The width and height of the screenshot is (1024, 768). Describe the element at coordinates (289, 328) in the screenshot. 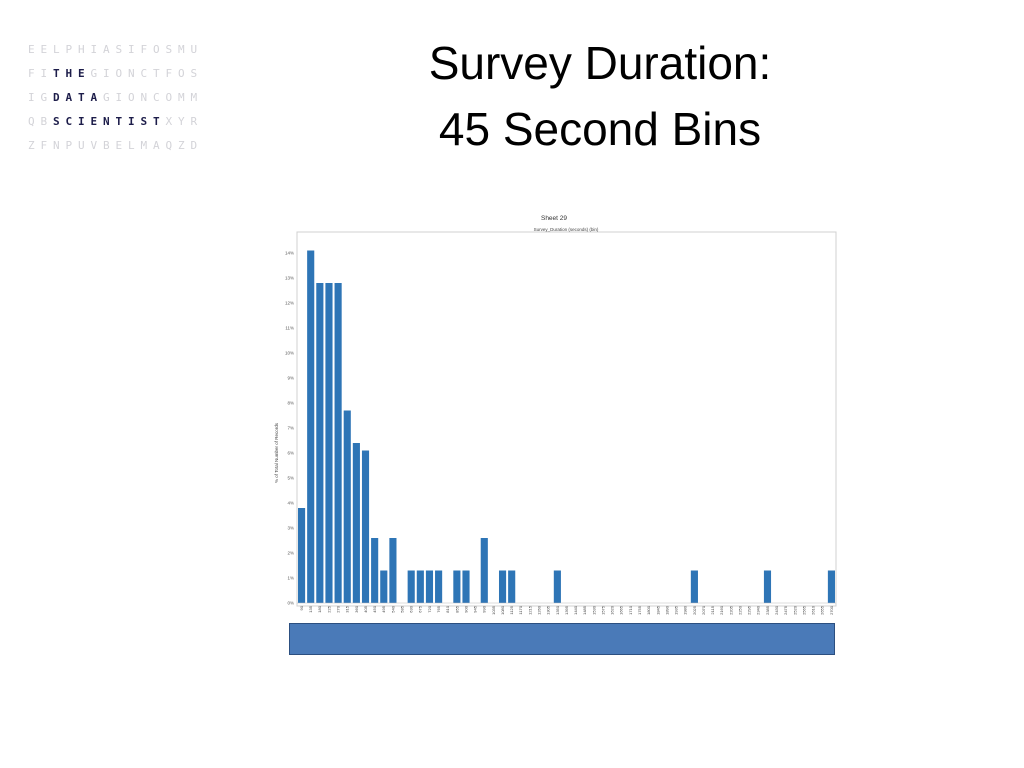

I see `y-tick-label: 11%` at that location.